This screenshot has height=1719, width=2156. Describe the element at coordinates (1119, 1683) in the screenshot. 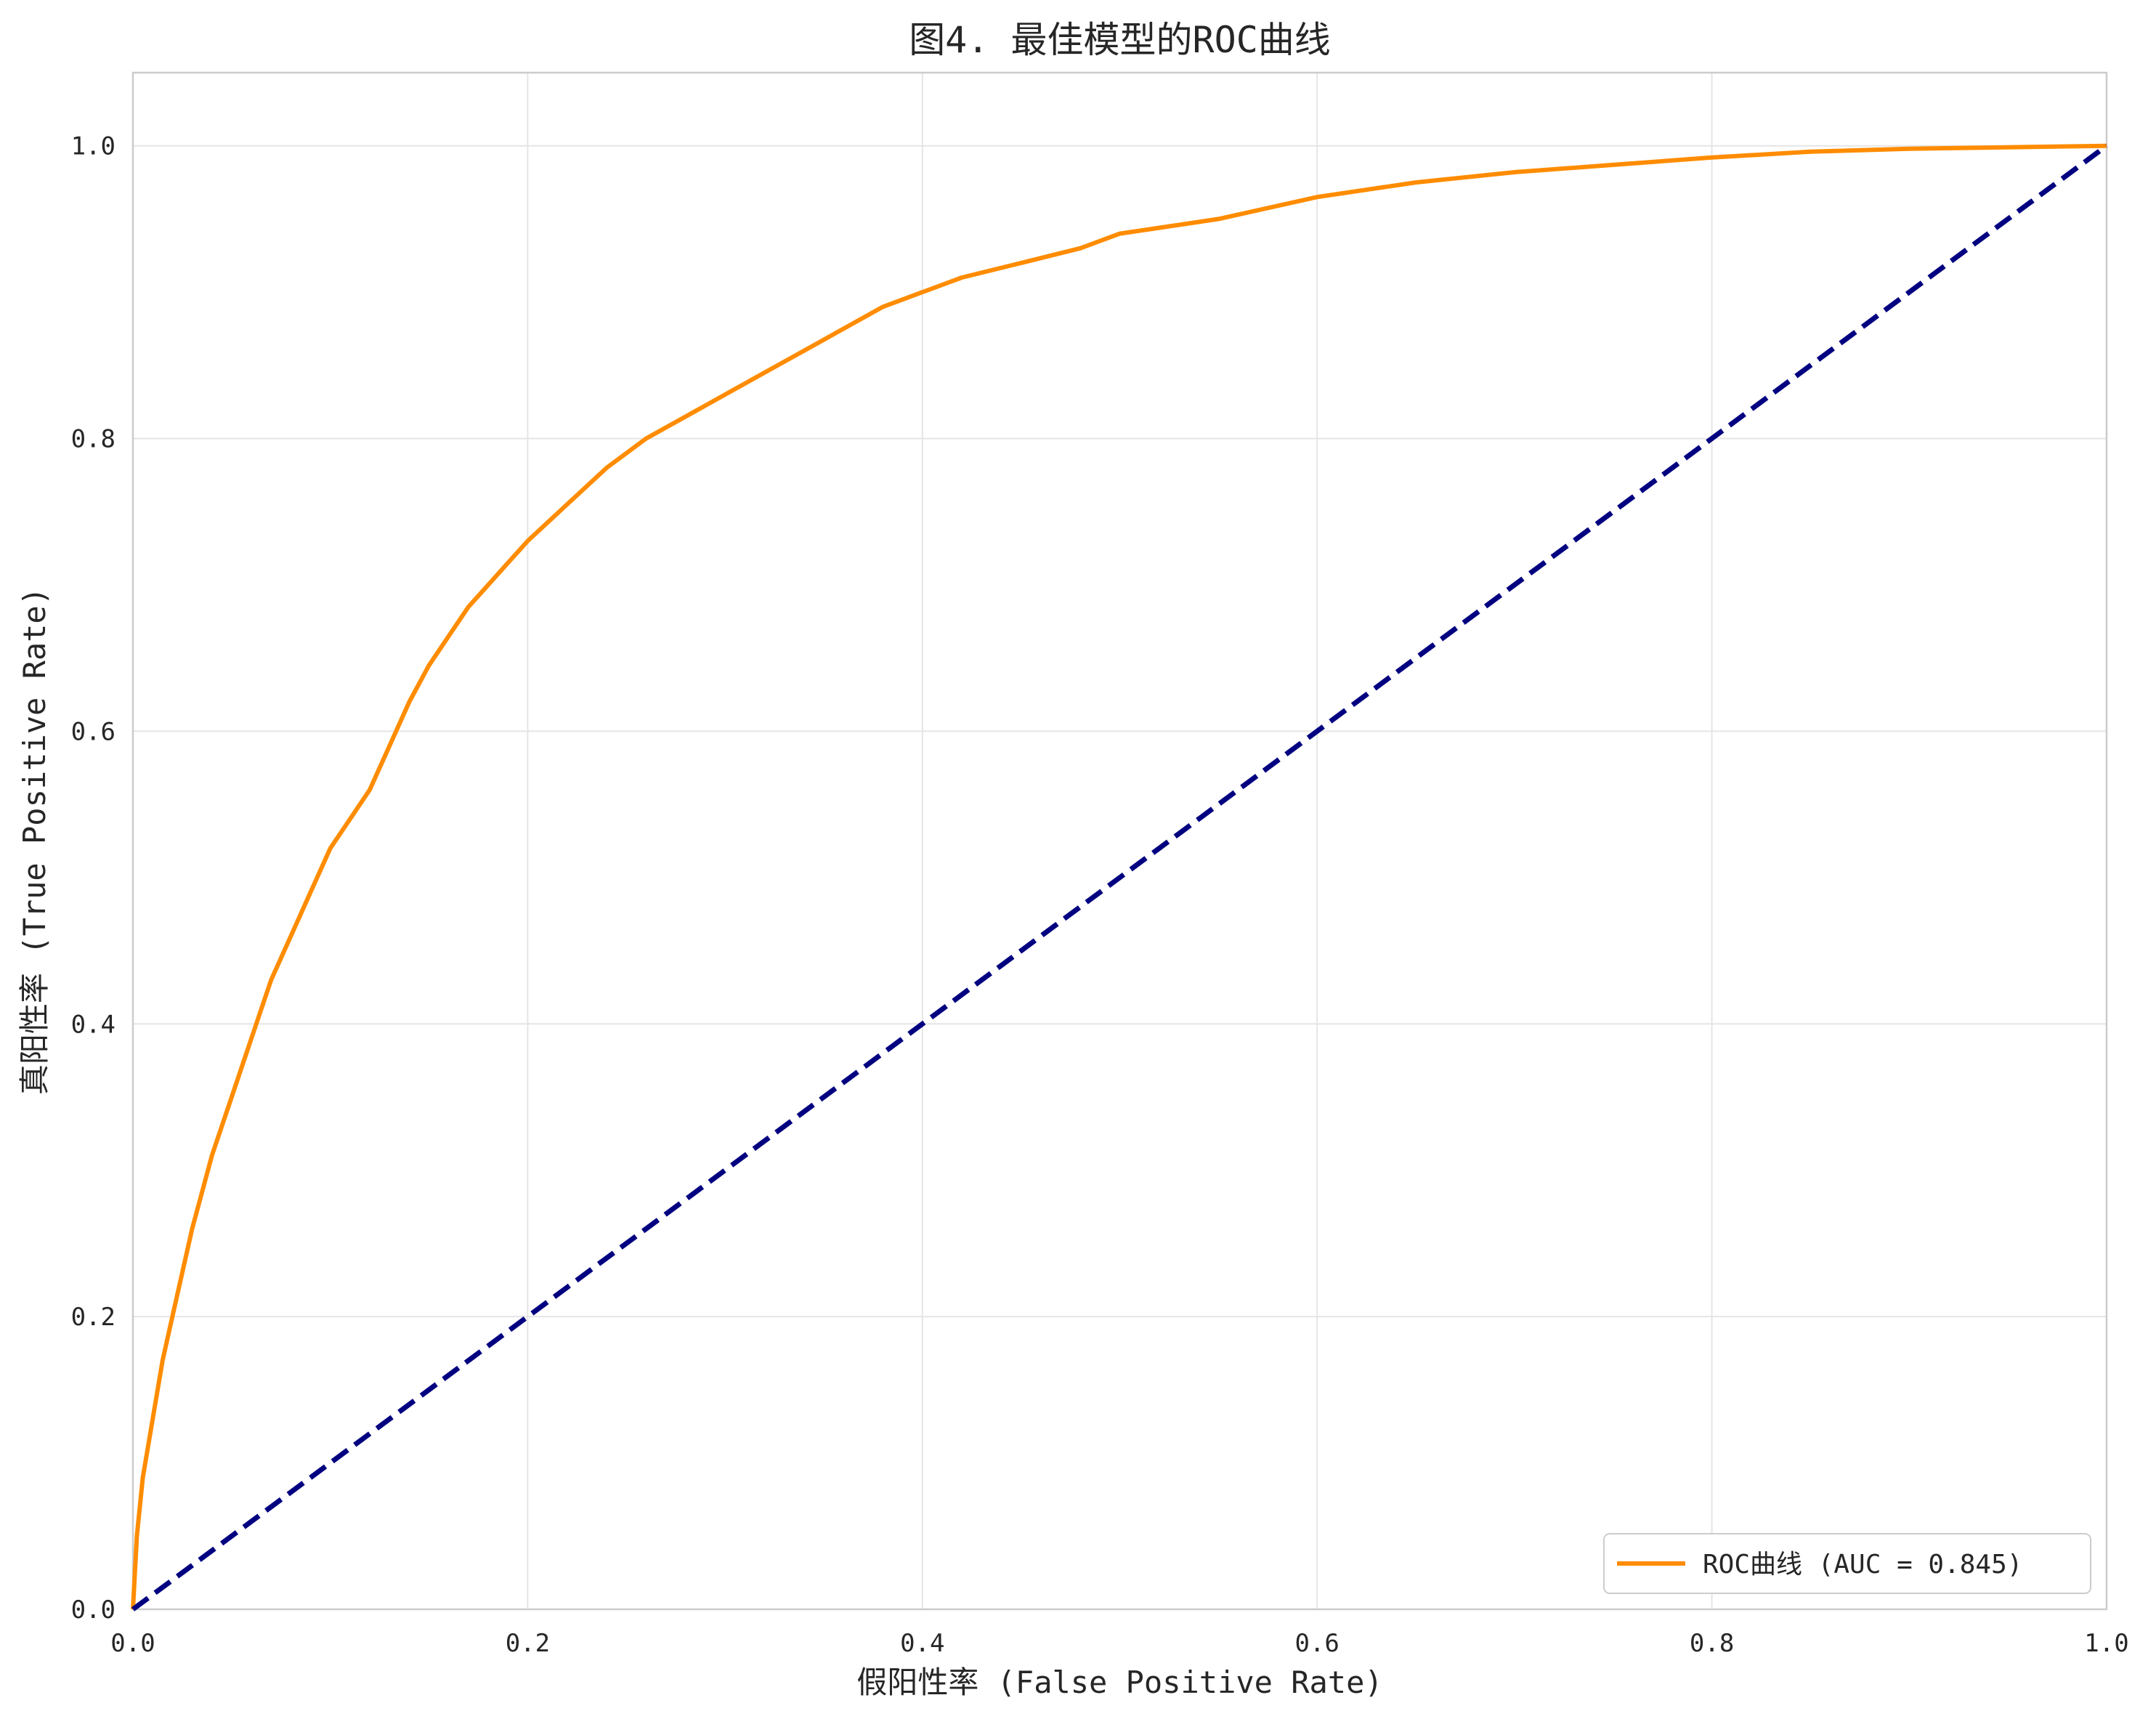

I see `x-axis-label: 假阳性率 (False Positive Rate)` at that location.